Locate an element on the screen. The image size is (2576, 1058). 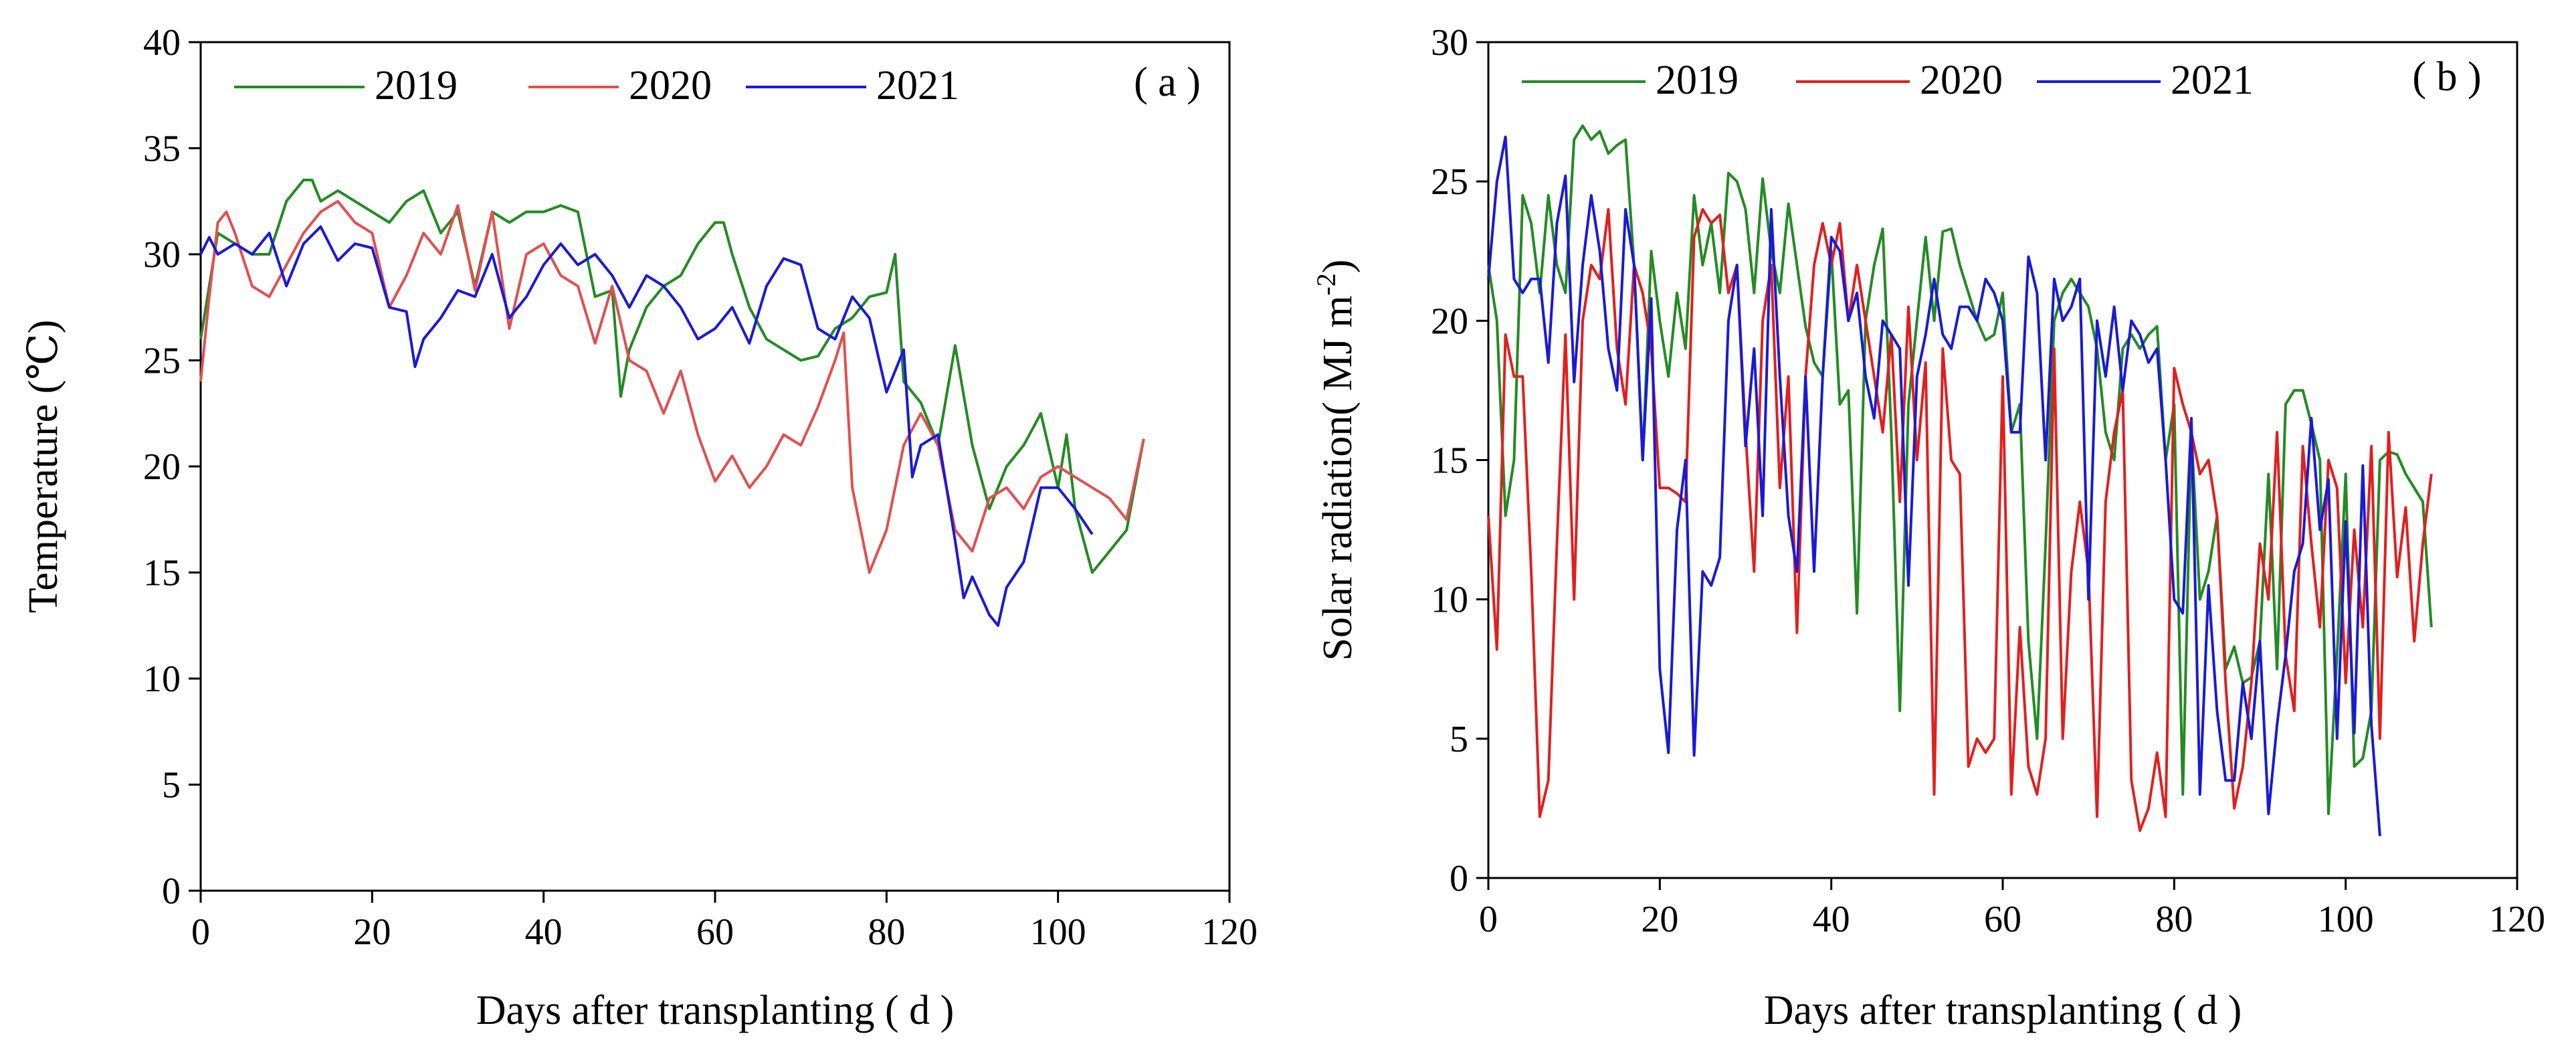
series-line-2020 is located at coordinates (672, 386).